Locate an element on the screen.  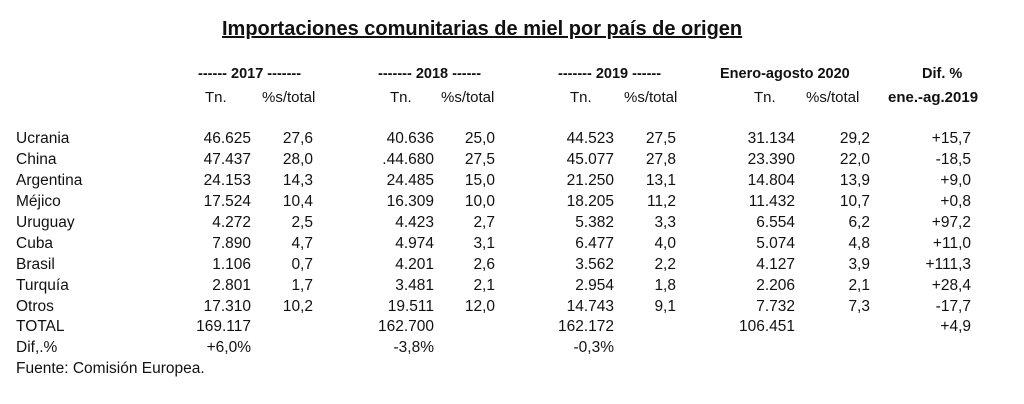
subheader-tn-2019: Tn. is located at coordinates (581, 97).